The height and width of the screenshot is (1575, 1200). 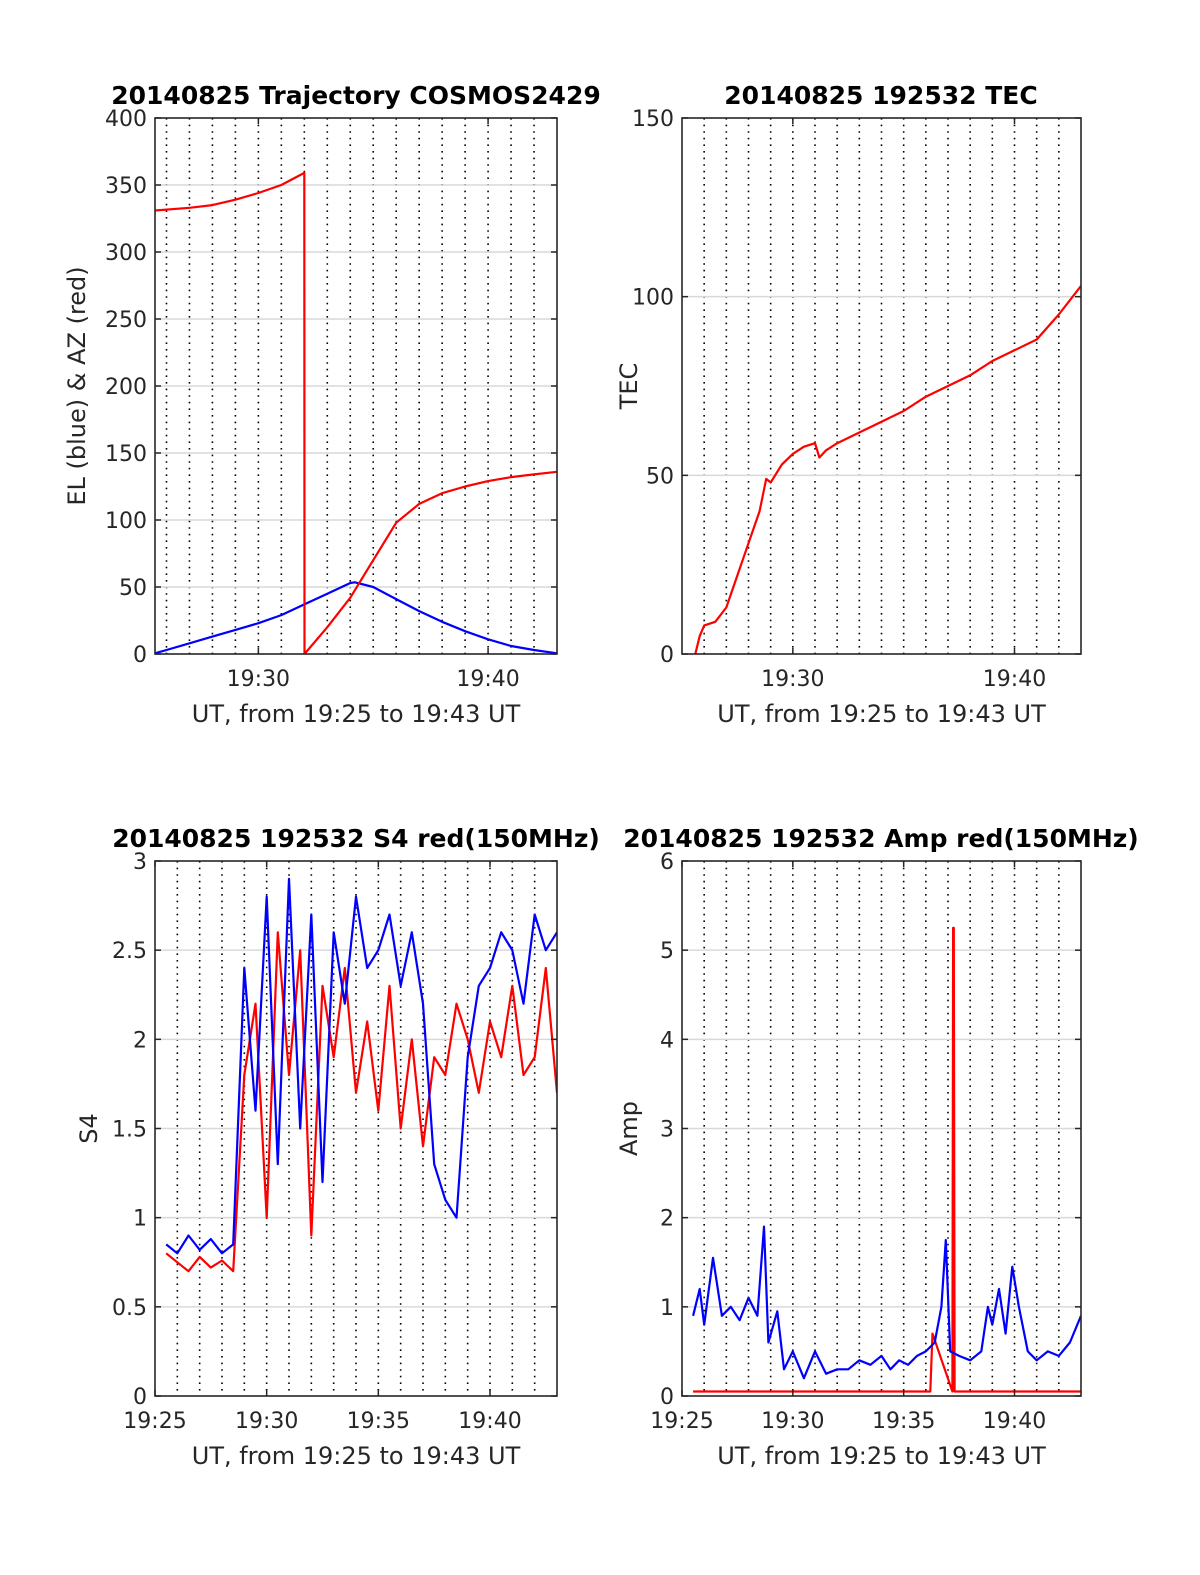 What do you see at coordinates (126, 253) in the screenshot?
I see `y-tick-label: 300` at bounding box center [126, 253].